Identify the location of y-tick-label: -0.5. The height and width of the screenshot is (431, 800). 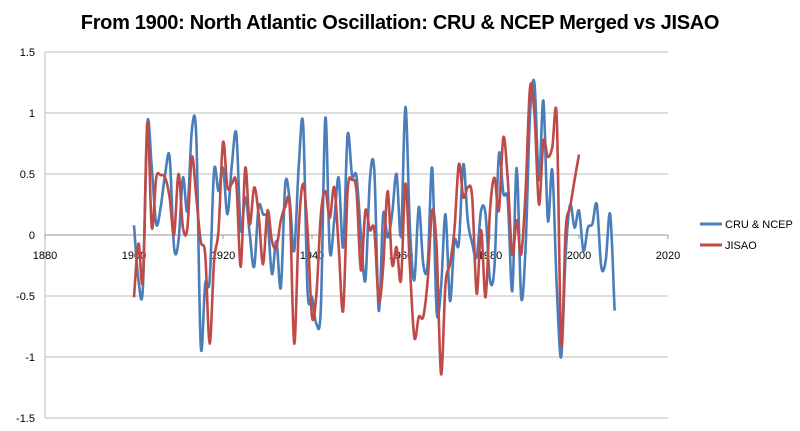
(25, 297).